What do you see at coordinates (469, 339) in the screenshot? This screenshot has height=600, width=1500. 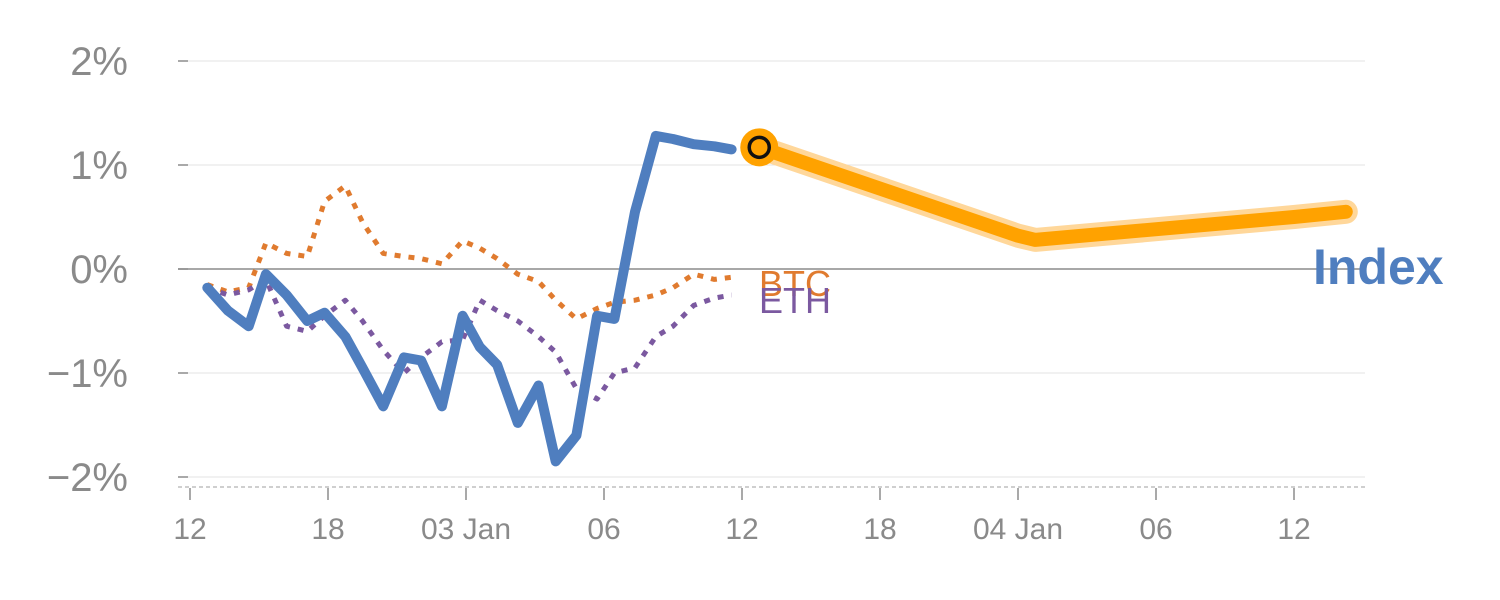 I see `eth-line` at bounding box center [469, 339].